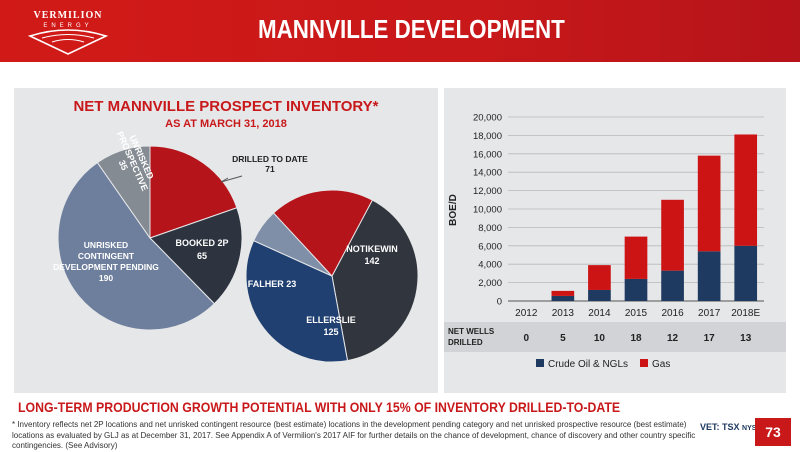  I want to click on x-tick-label: 2012, so click(526, 313).